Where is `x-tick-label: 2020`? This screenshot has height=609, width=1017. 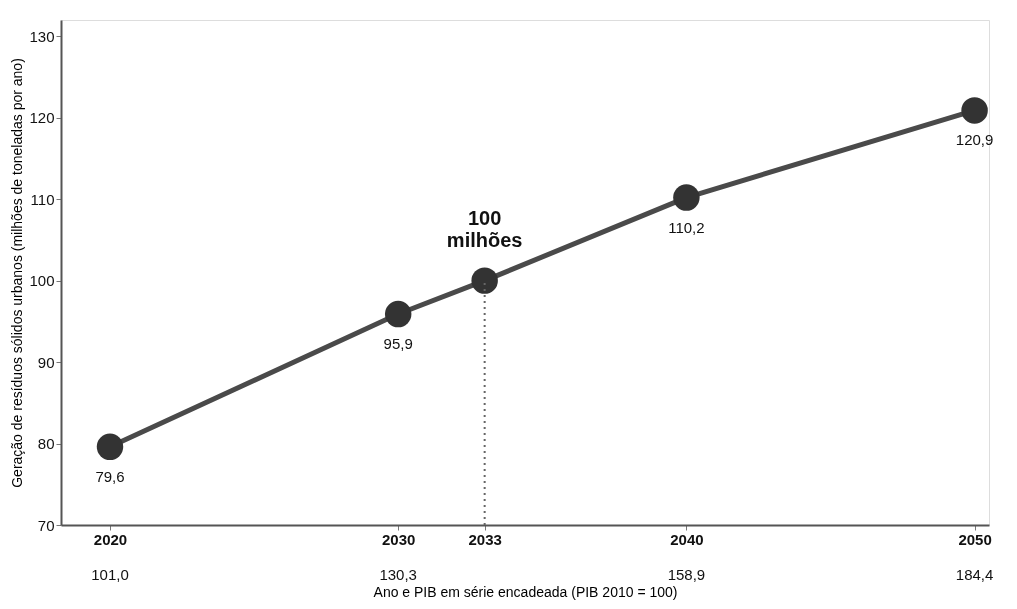 x-tick-label: 2020 is located at coordinates (110, 539).